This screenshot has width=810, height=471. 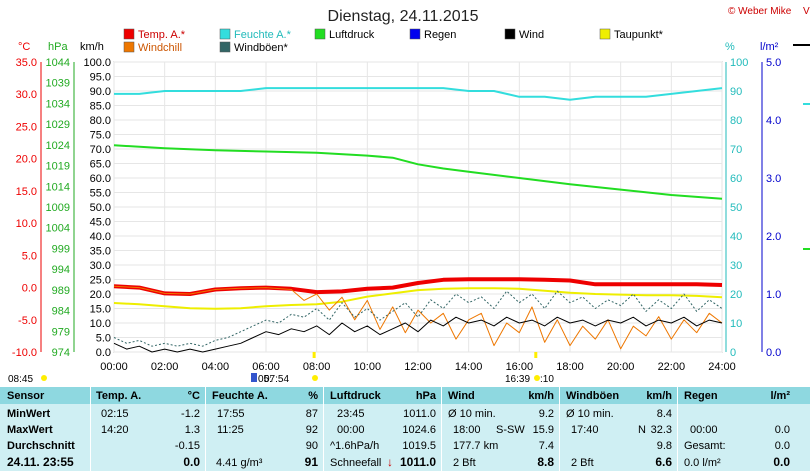 What do you see at coordinates (733, 353) in the screenshot?
I see `ytick-humidity_pct-10: 0` at bounding box center [733, 353].